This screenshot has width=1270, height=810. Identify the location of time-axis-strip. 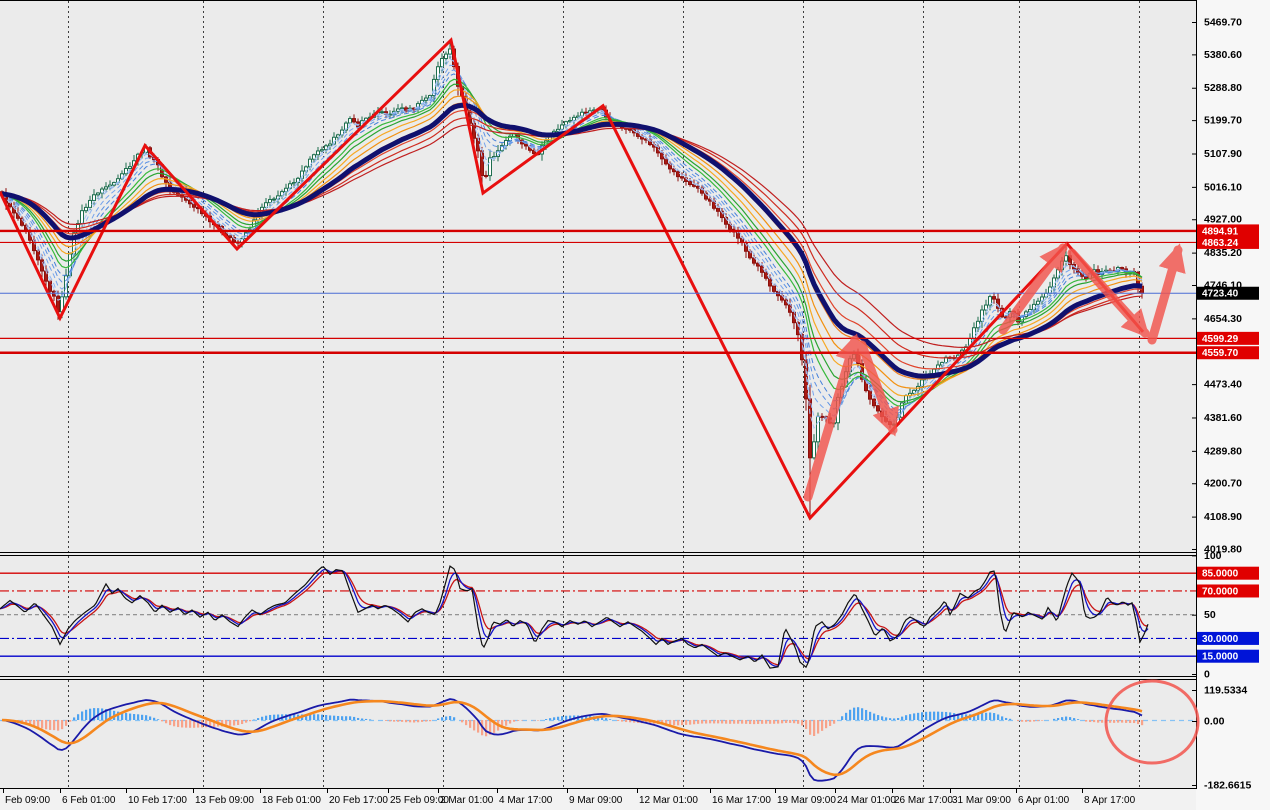
(598, 799).